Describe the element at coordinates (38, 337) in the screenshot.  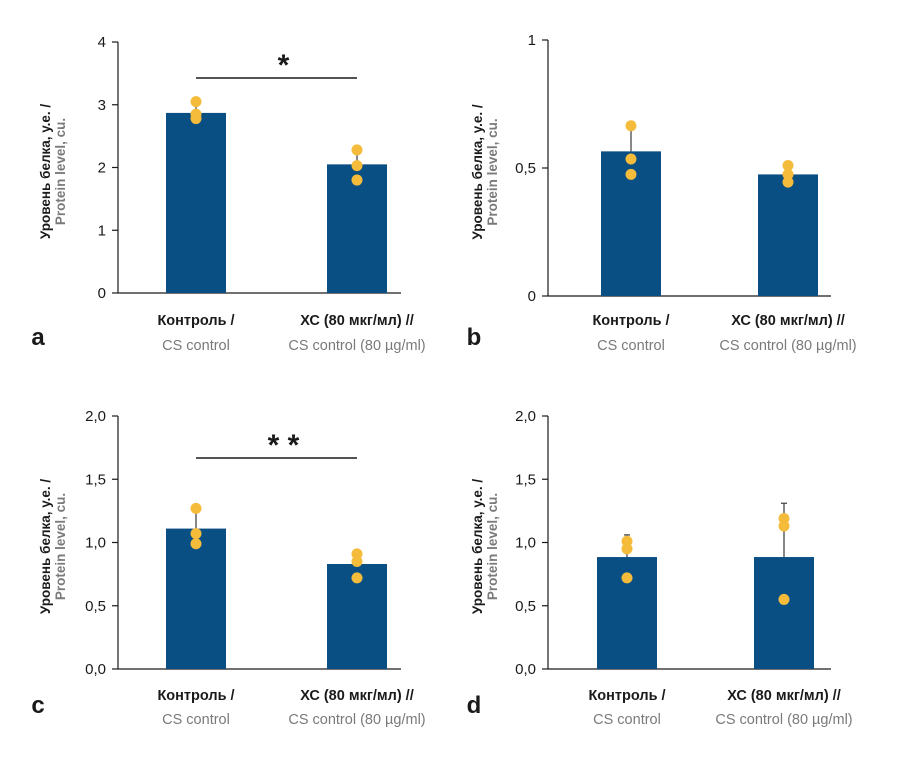
I see `panel-letter: a` at that location.